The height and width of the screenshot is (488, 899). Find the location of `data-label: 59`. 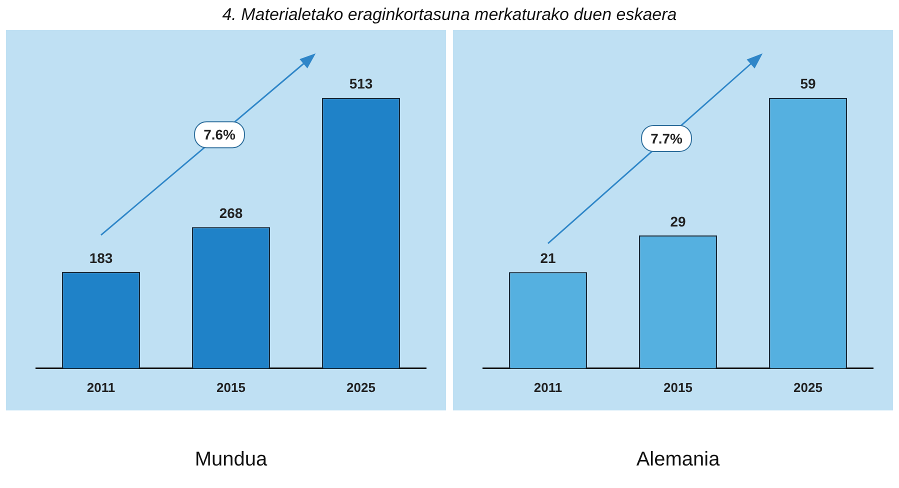

data-label: 59 is located at coordinates (808, 84).